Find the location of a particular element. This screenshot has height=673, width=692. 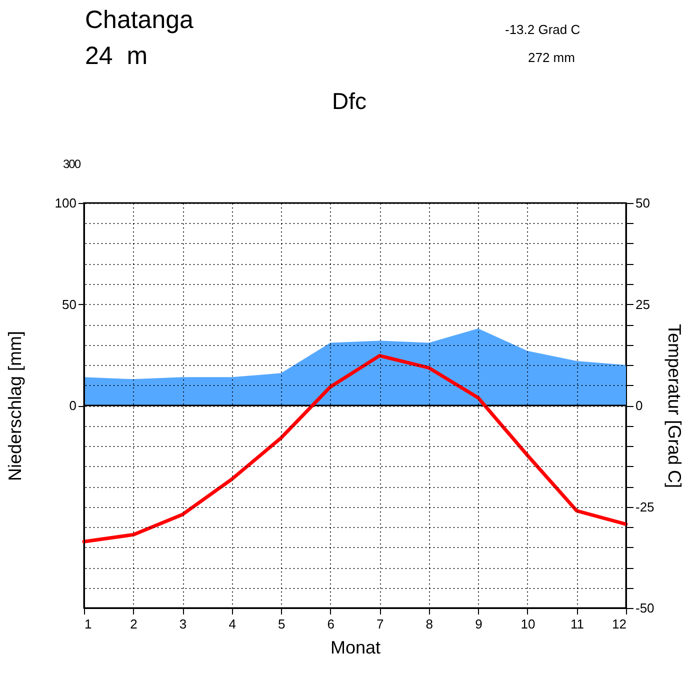

y-axis-title: Niederschlag [mm] is located at coordinates (14, 406).